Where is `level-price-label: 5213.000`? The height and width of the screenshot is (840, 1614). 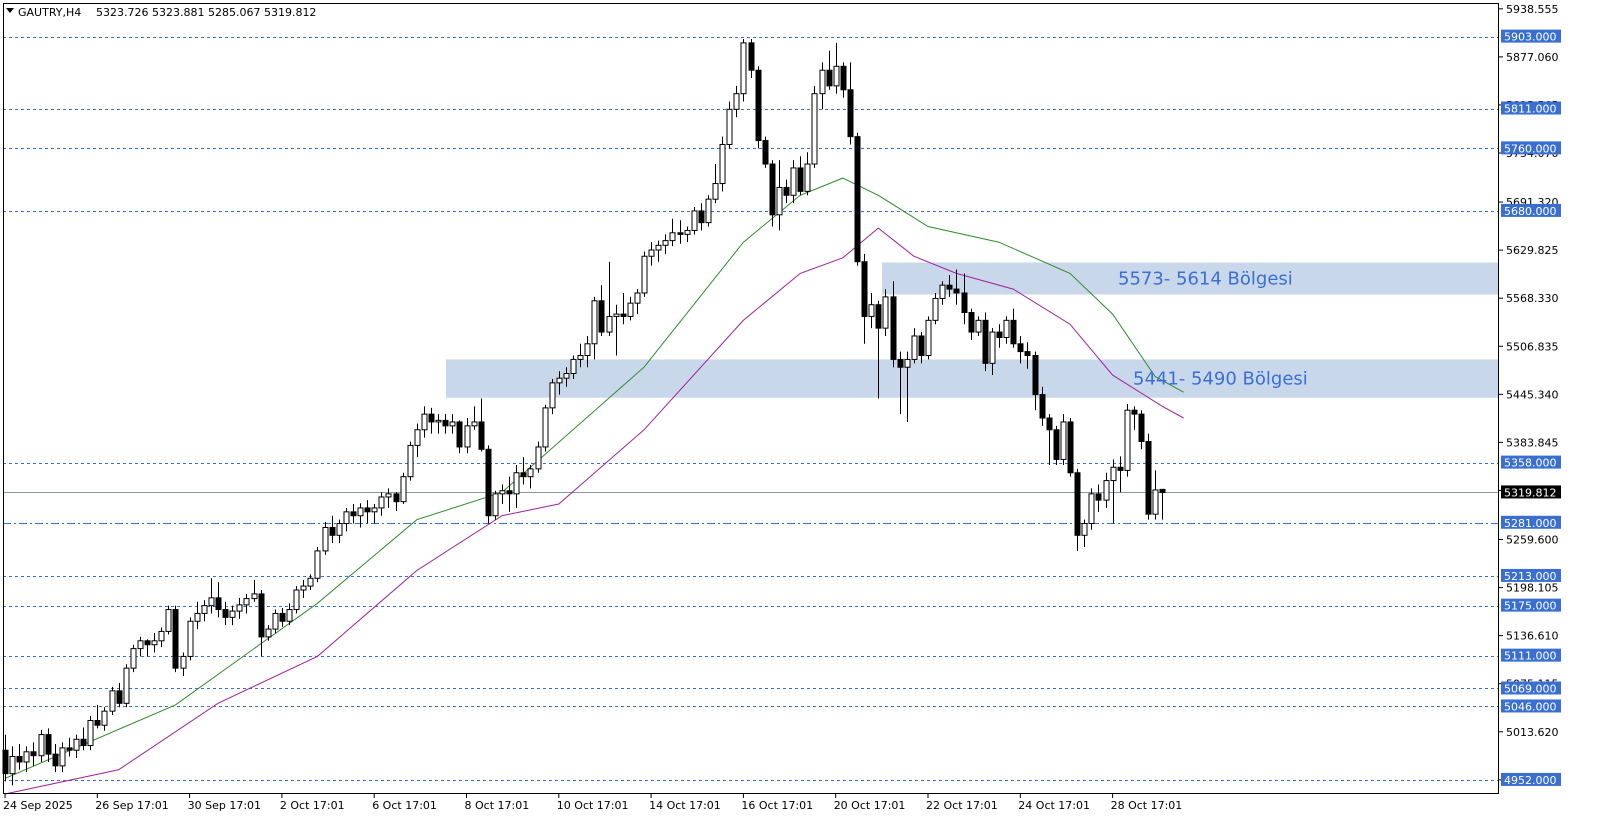 level-price-label: 5213.000 is located at coordinates (1530, 576).